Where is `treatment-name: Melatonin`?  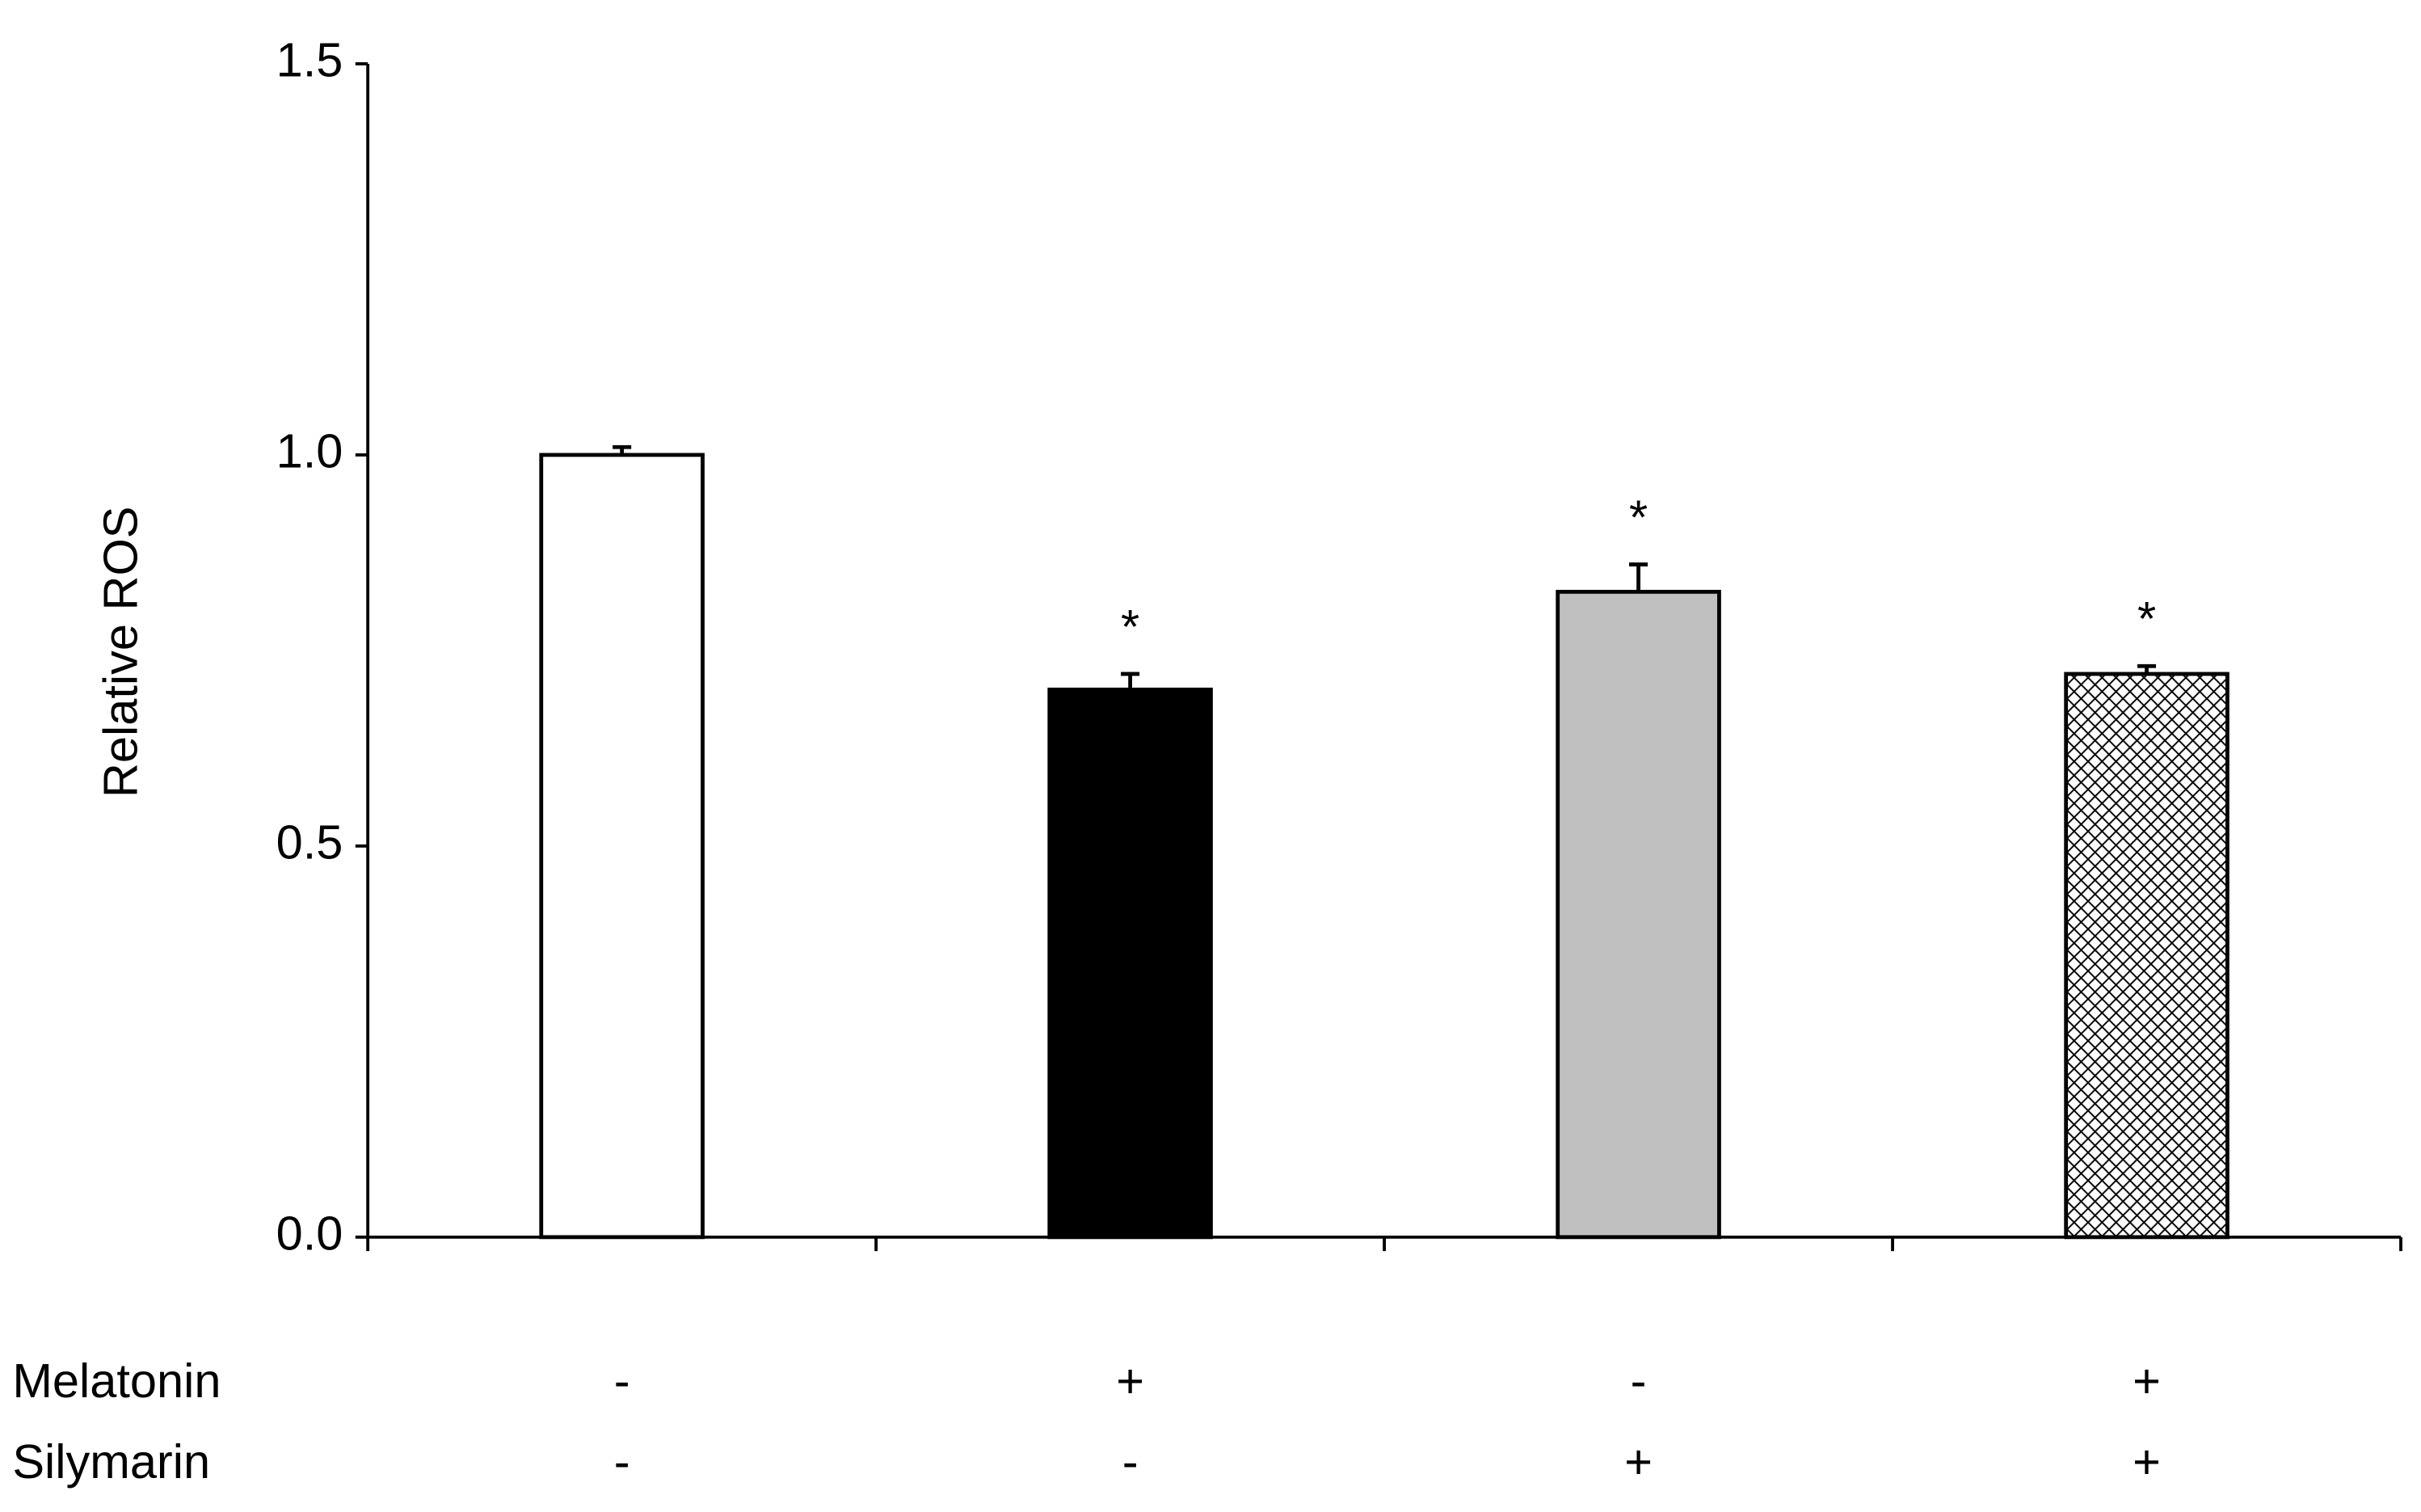
treatment-name: Melatonin is located at coordinates (116, 1381).